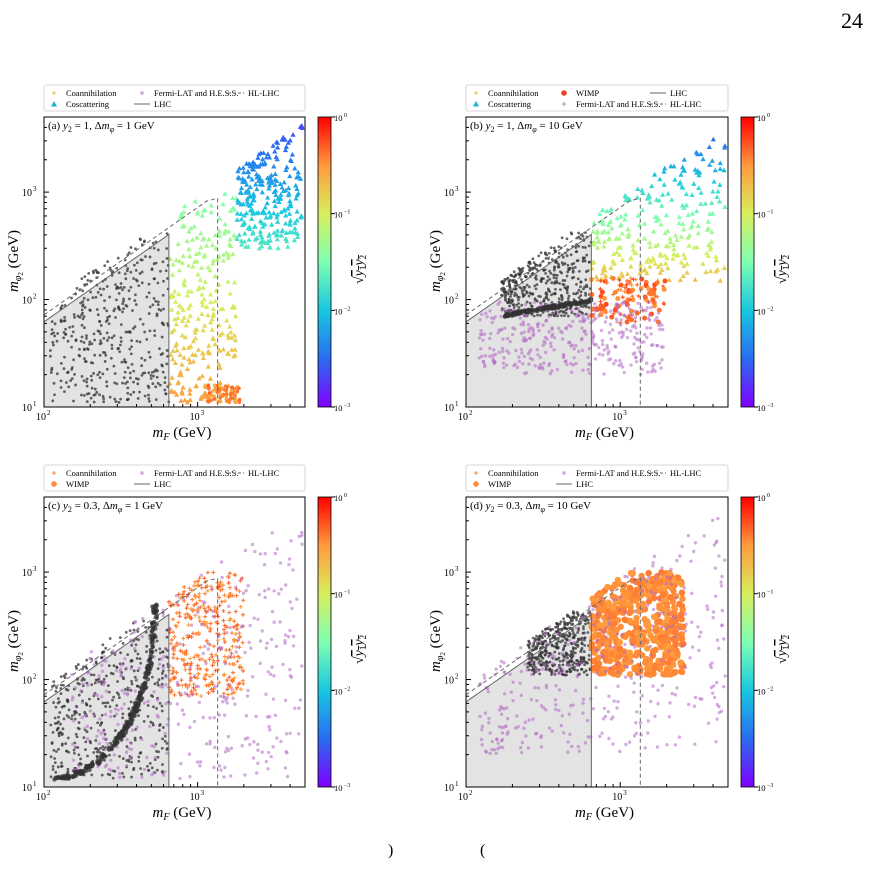 The height and width of the screenshot is (896, 885). What do you see at coordinates (449, 408) in the screenshot?
I see `y-tick-label: 10` at bounding box center [449, 408].